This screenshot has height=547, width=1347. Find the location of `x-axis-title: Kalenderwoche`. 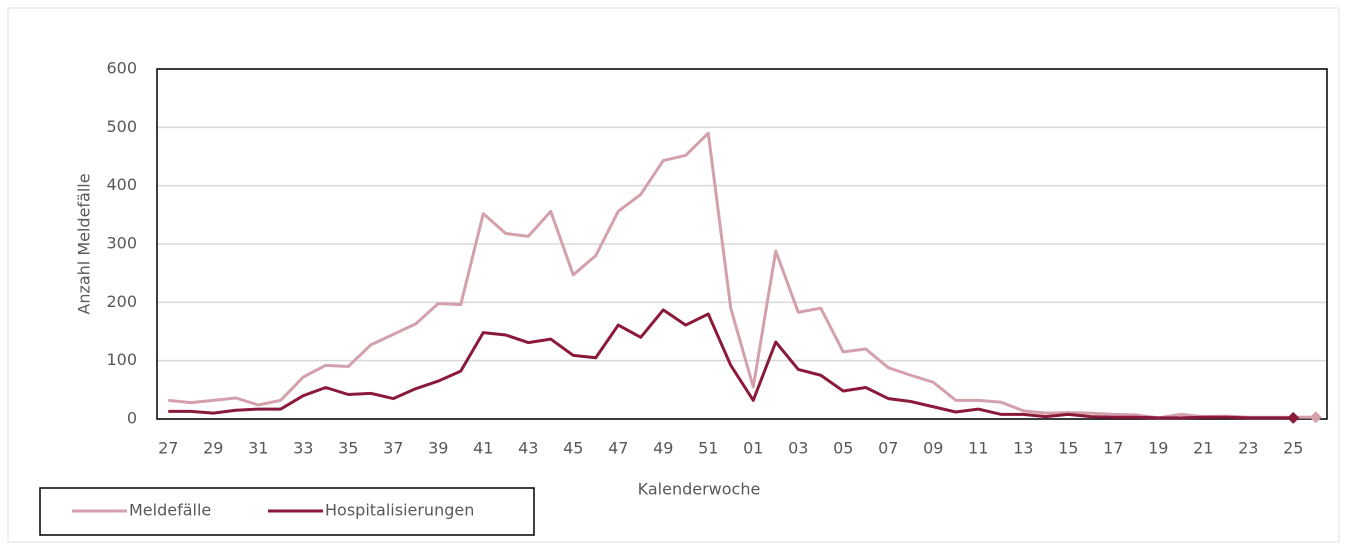

x-axis-title: Kalenderwoche is located at coordinates (699, 489).